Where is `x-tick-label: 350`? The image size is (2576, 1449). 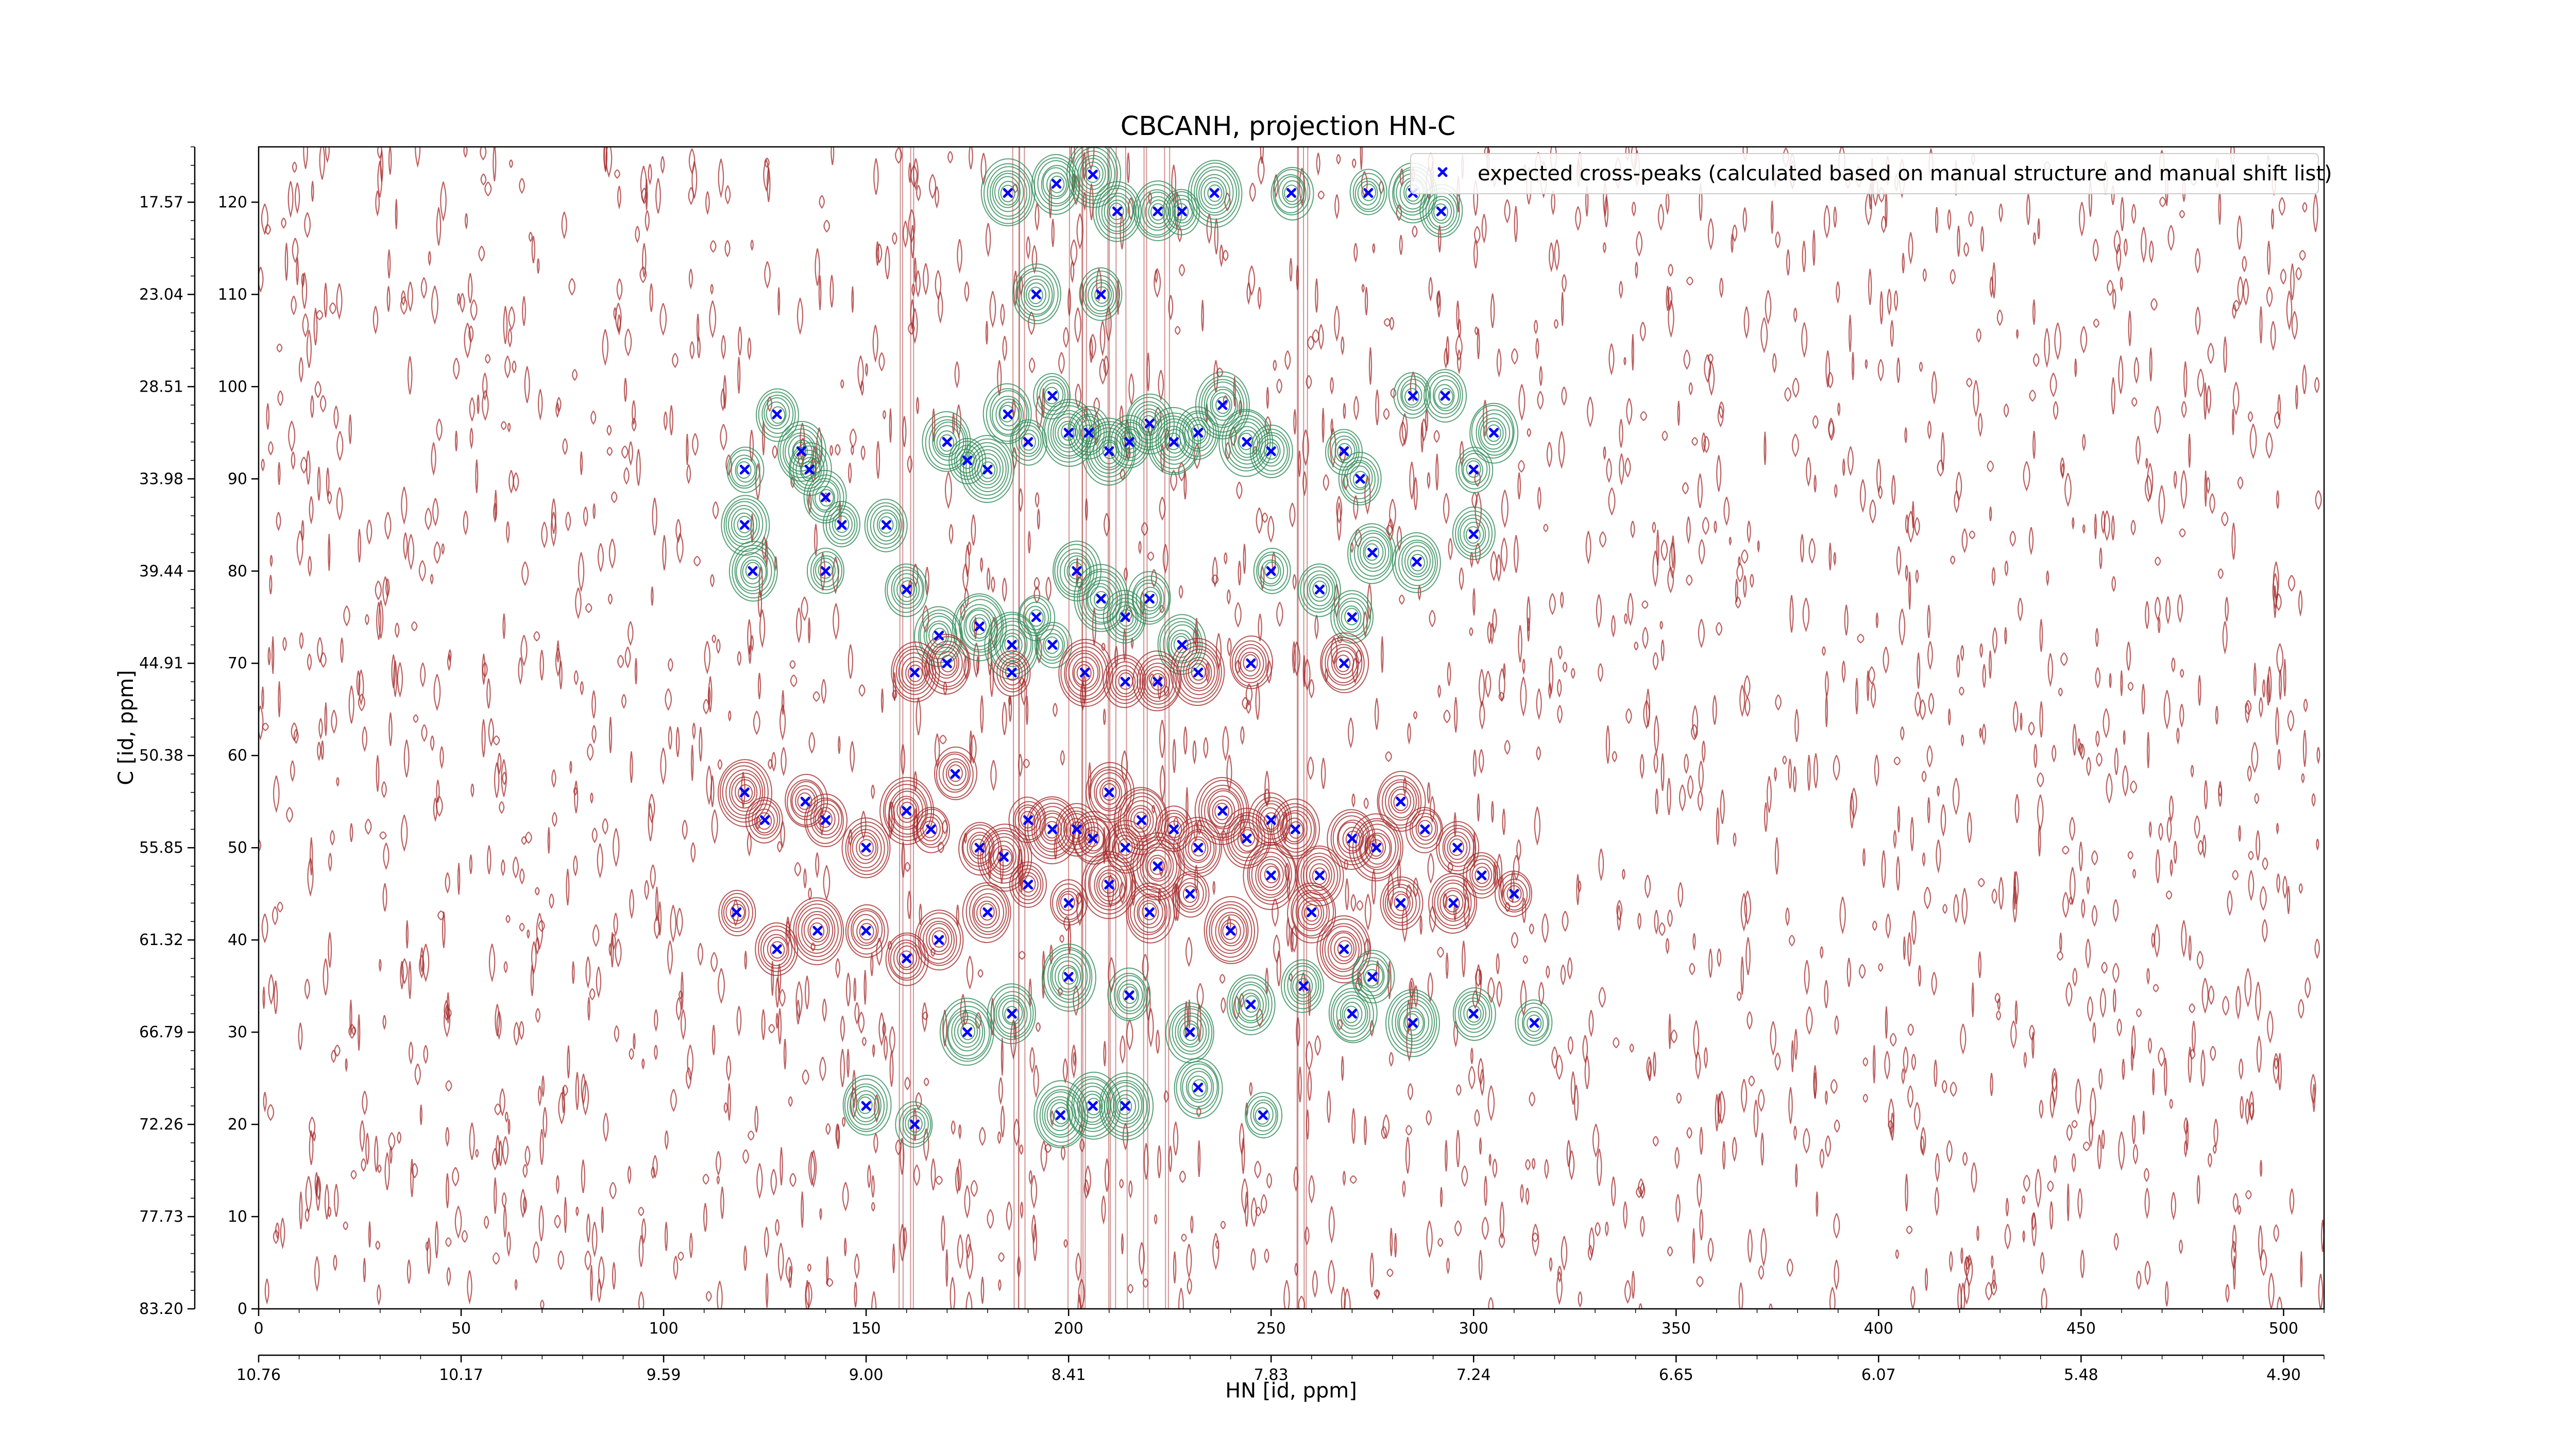 x-tick-label: 350 is located at coordinates (1676, 1329).